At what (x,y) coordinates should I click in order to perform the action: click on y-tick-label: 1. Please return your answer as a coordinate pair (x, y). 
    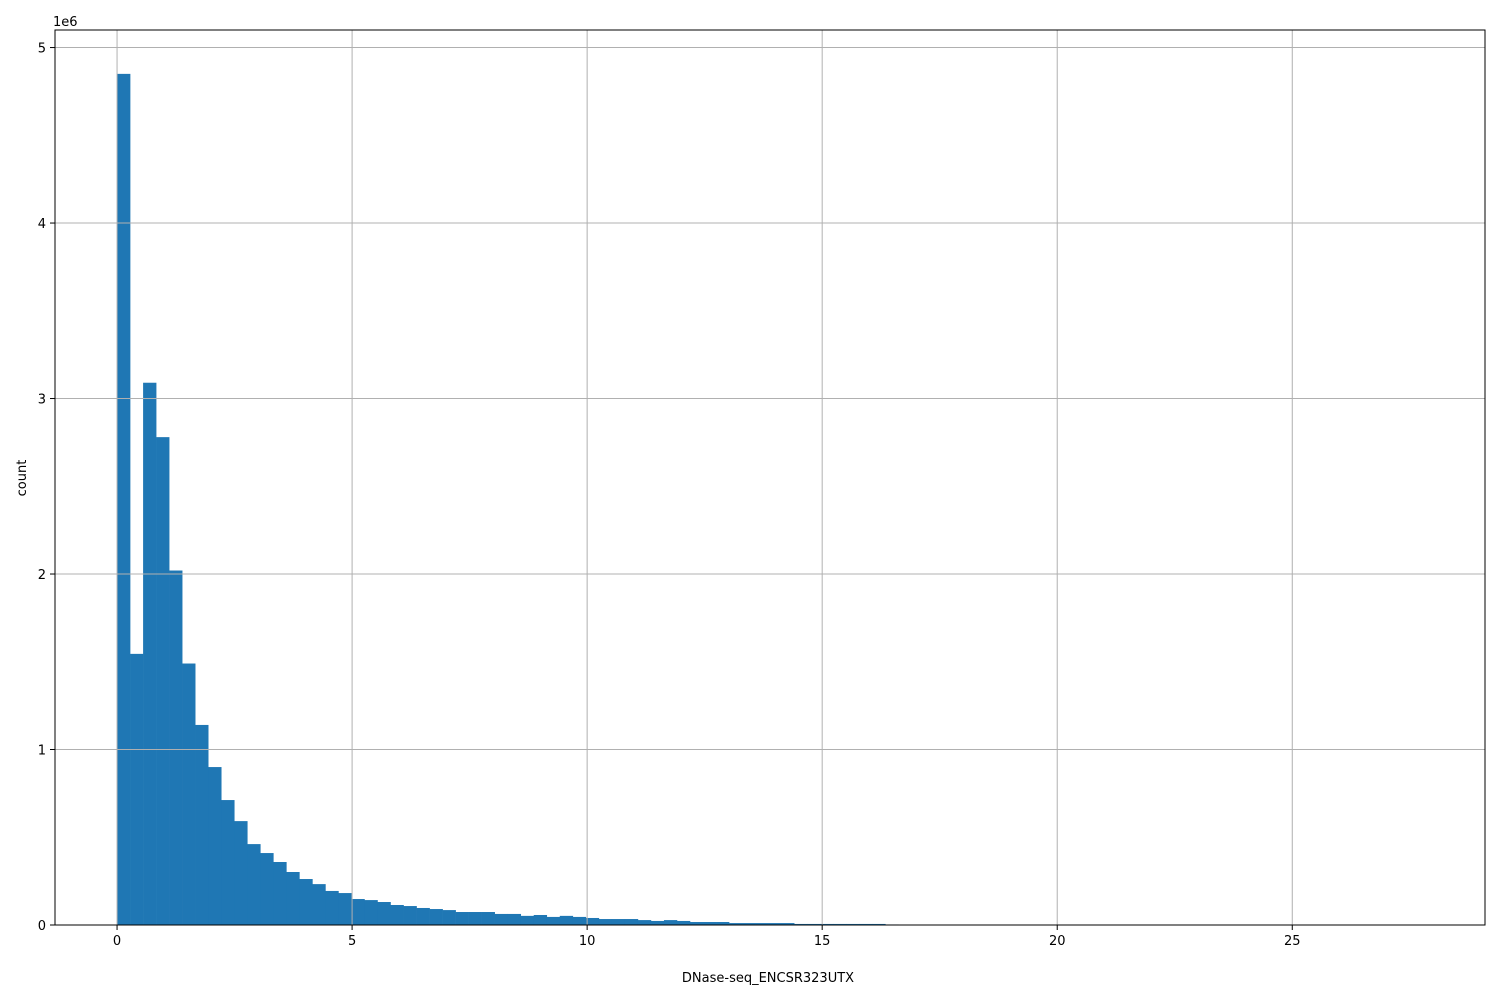
    Looking at the image, I should click on (42, 751).